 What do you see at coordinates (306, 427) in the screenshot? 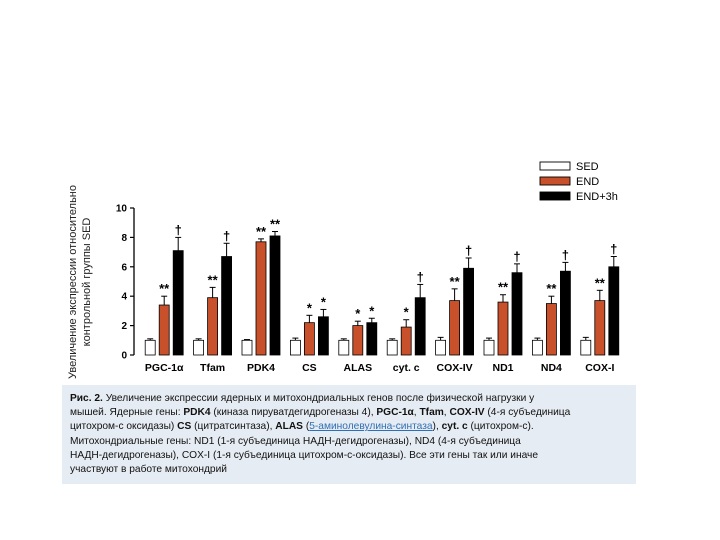
I see `caption-text: (` at bounding box center [306, 427].